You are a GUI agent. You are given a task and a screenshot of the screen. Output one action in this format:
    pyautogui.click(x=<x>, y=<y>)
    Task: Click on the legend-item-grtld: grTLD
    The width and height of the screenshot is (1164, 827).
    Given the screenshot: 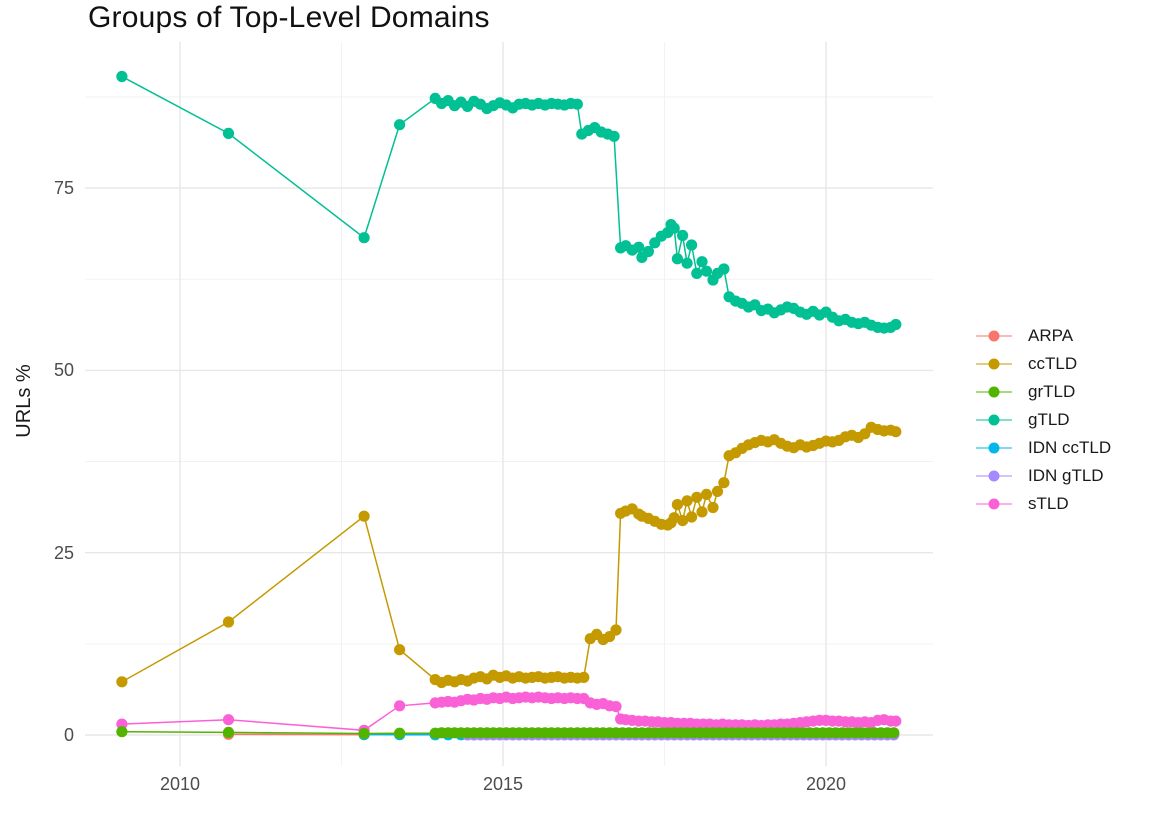 What is the action you would take?
    pyautogui.click(x=1043, y=392)
    